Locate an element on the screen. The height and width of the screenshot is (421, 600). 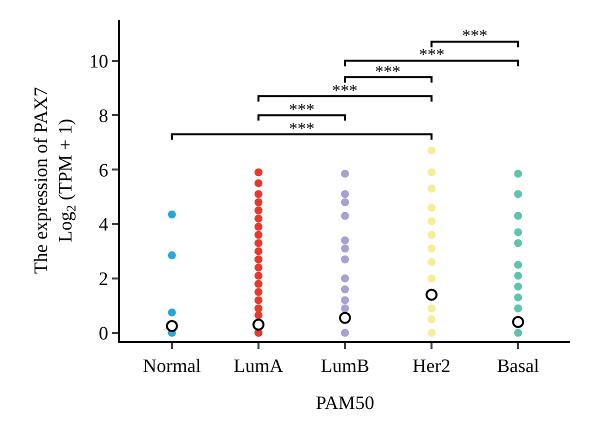
x-axis-title: PAM50 is located at coordinates (345, 403).